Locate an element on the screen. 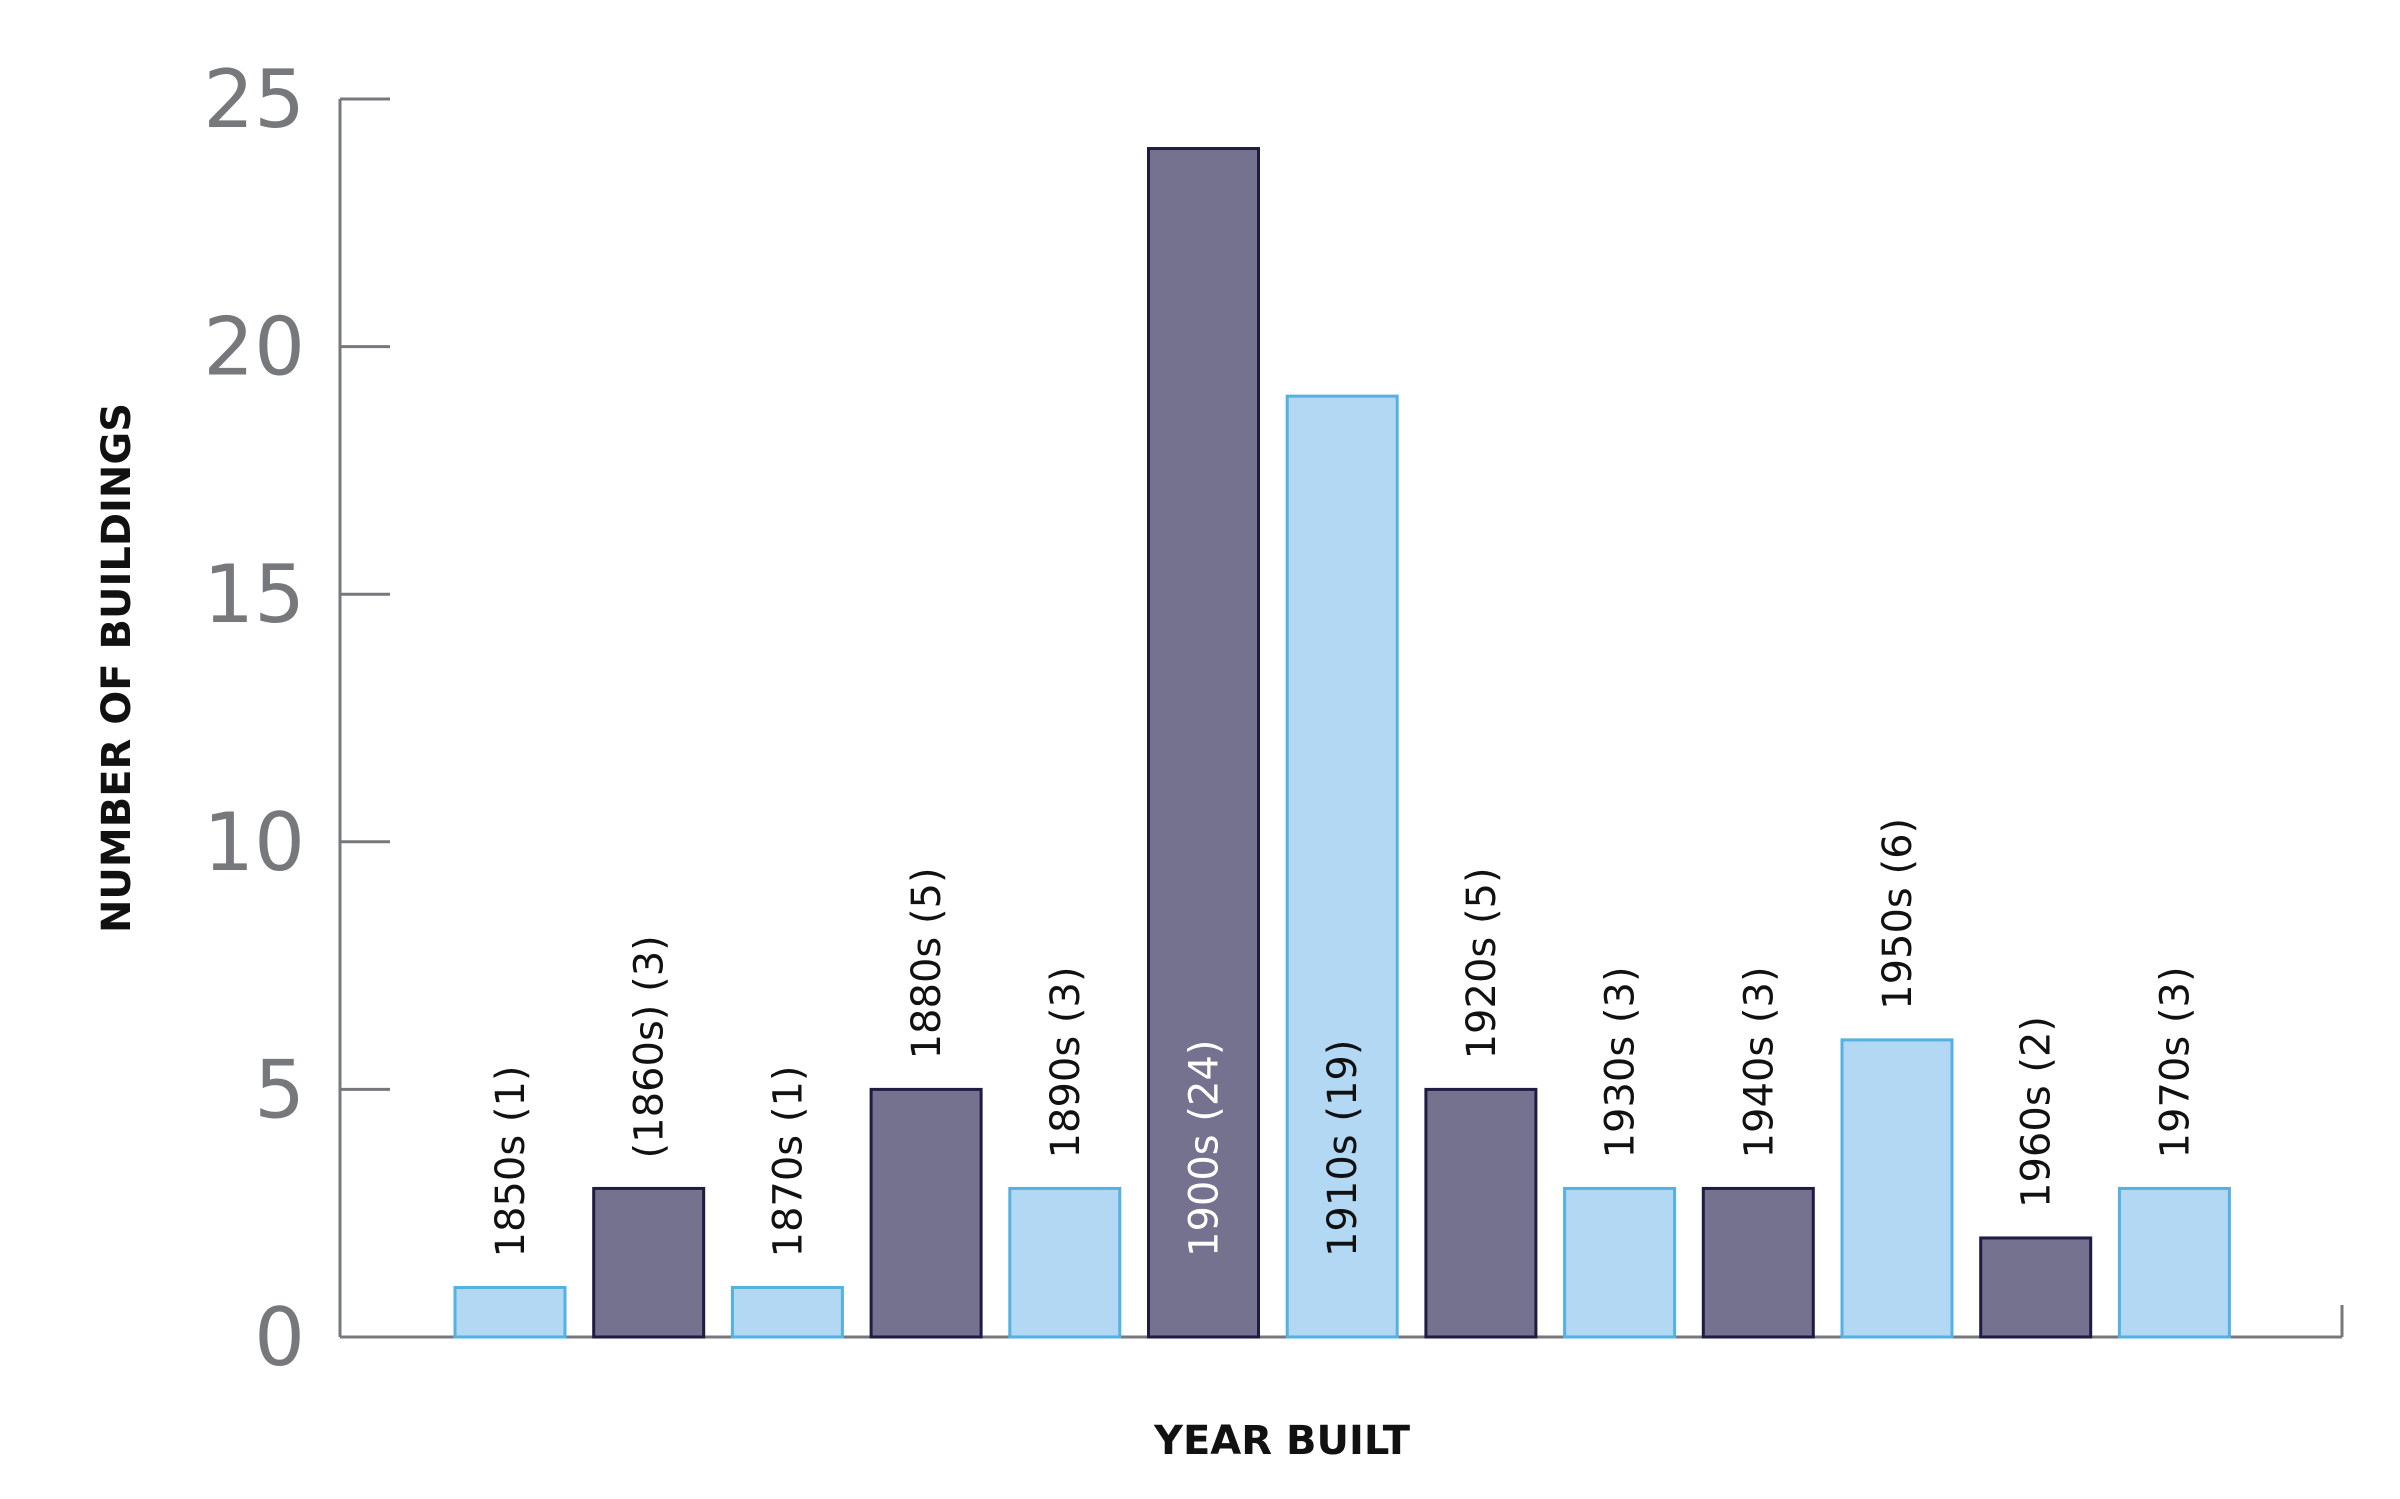 This screenshot has width=2400, height=1499. bar-label-1850s: 1850s (1) is located at coordinates (511, 1161).